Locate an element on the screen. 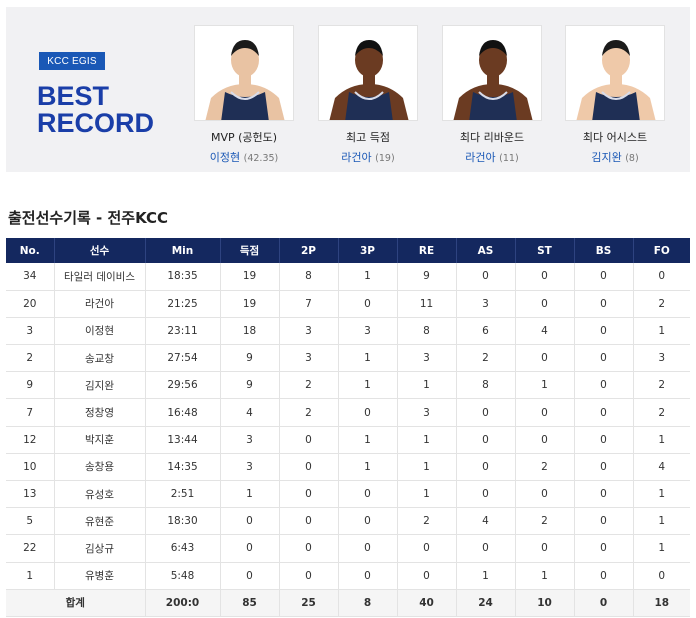 The image size is (696, 618). table-row: 34 타일러 데이비스 18:35 19 8 1 9 0 0 0 0 is located at coordinates (348, 277).